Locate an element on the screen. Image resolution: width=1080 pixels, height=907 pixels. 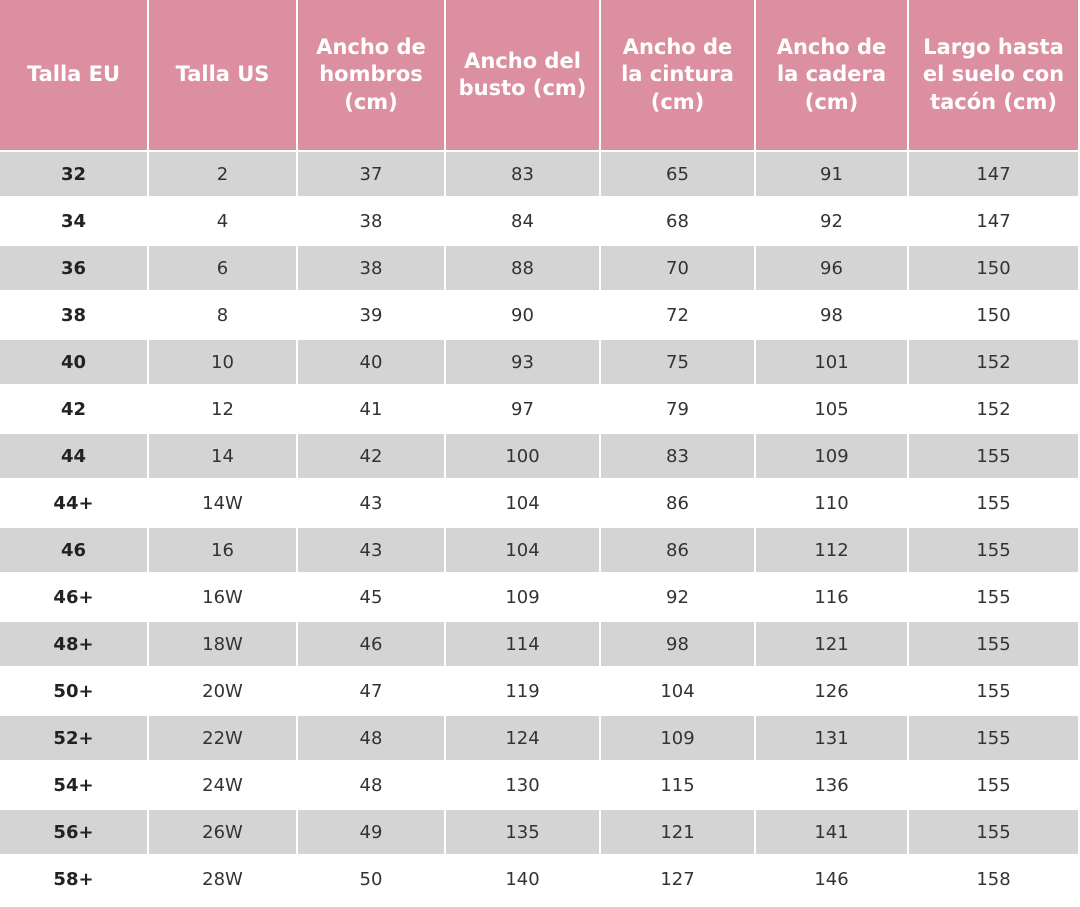
header-cell: Largo hasta el suelo con tacón (cm) is located at coordinates (993, 75).